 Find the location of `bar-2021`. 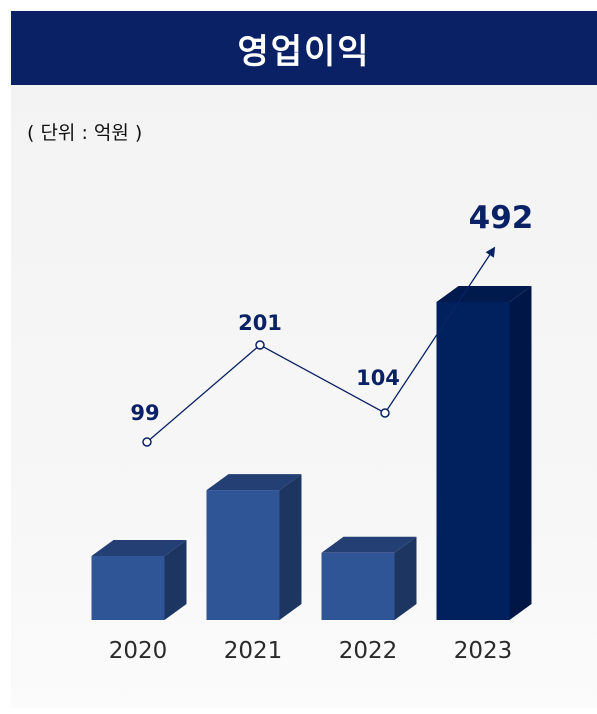

bar-2021 is located at coordinates (254, 547).